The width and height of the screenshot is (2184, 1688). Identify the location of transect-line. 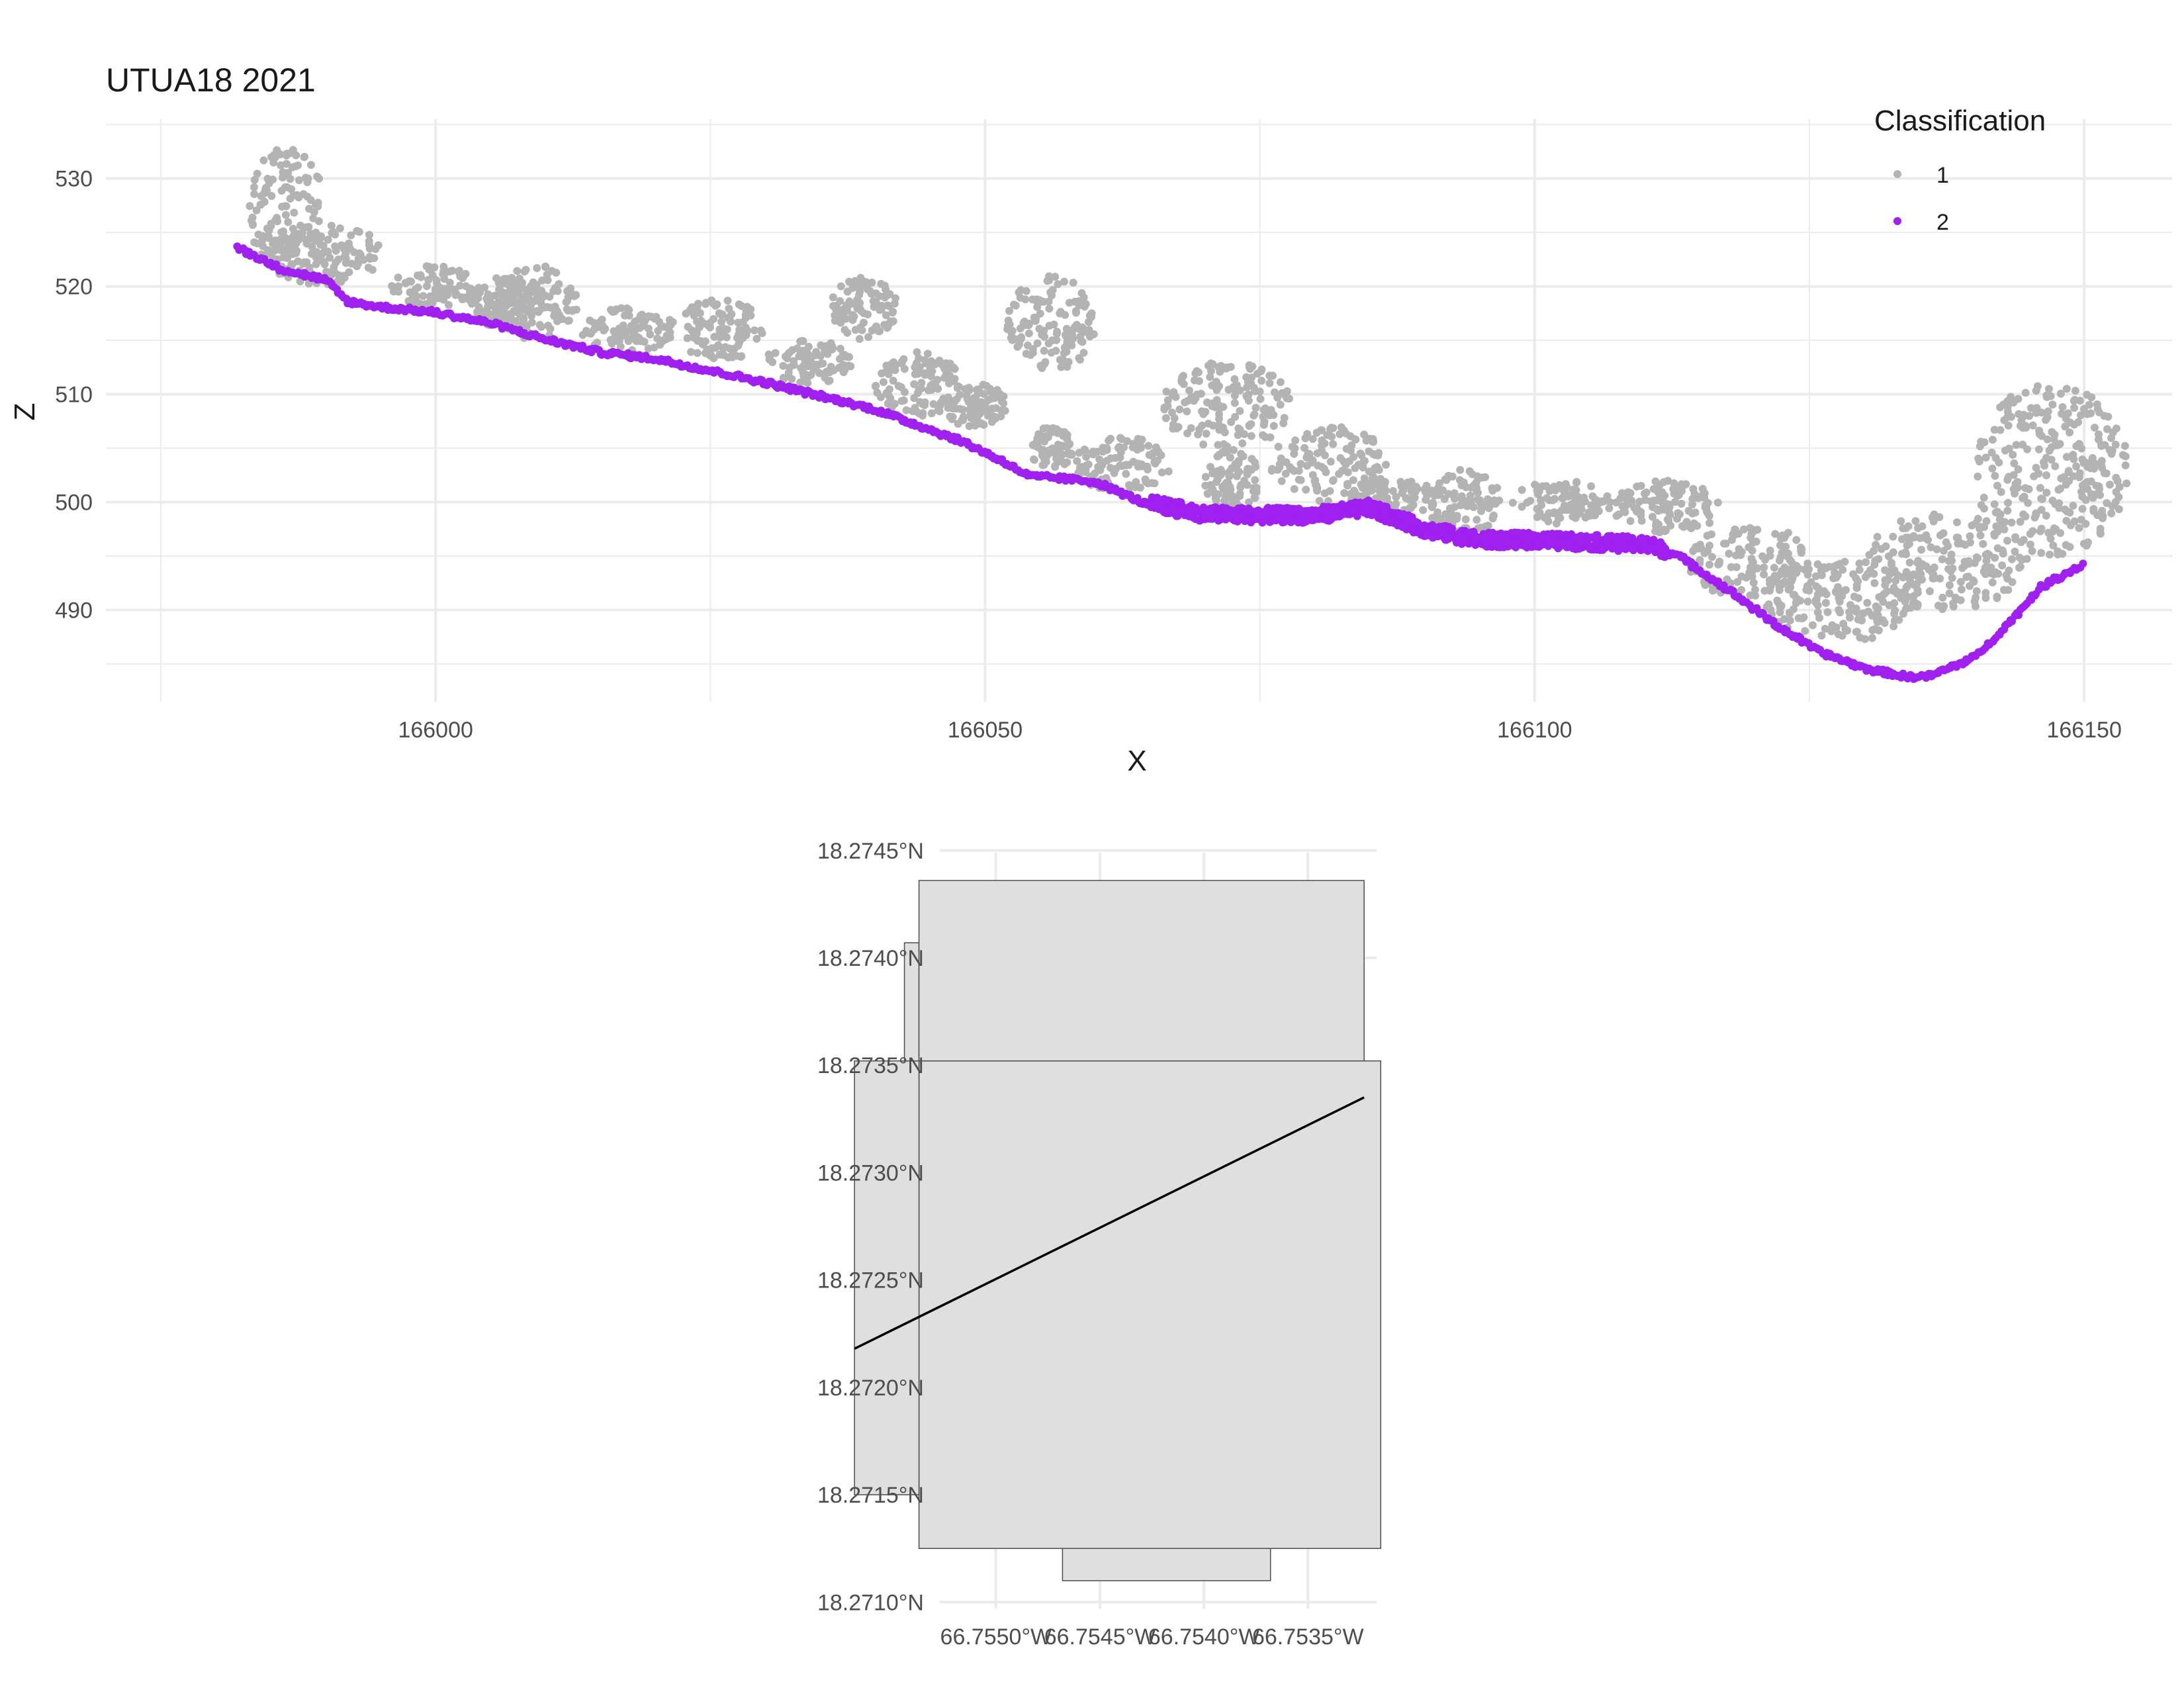
(1109, 1223).